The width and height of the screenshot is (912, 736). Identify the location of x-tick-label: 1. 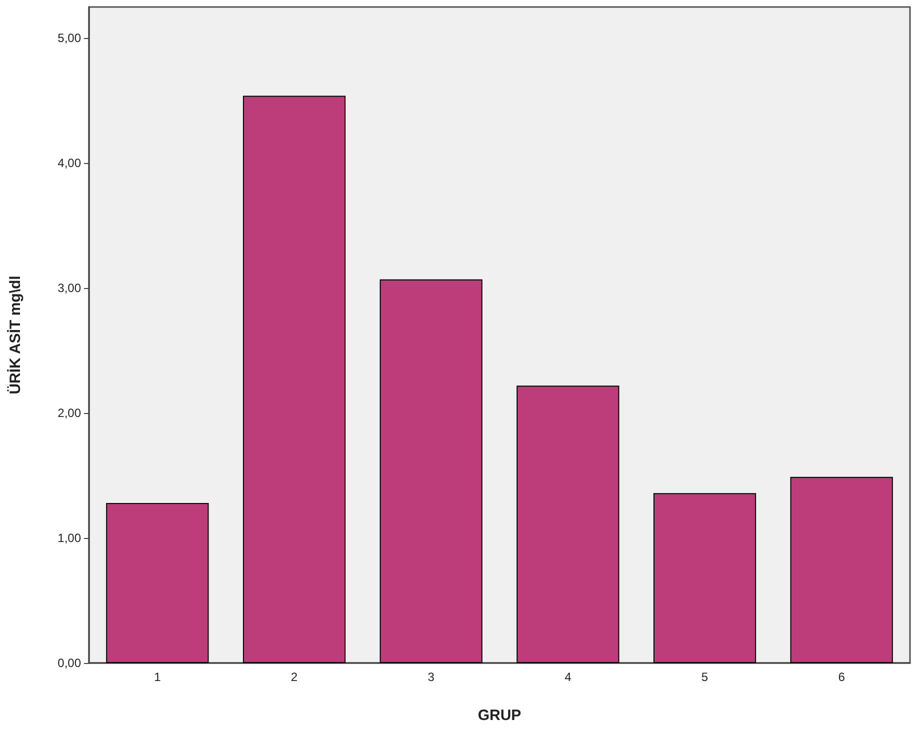
(158, 677).